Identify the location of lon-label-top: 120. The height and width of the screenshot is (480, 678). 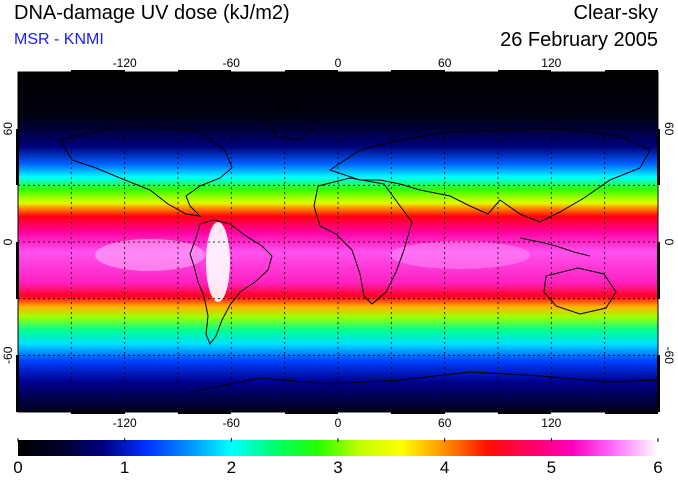
(551, 63).